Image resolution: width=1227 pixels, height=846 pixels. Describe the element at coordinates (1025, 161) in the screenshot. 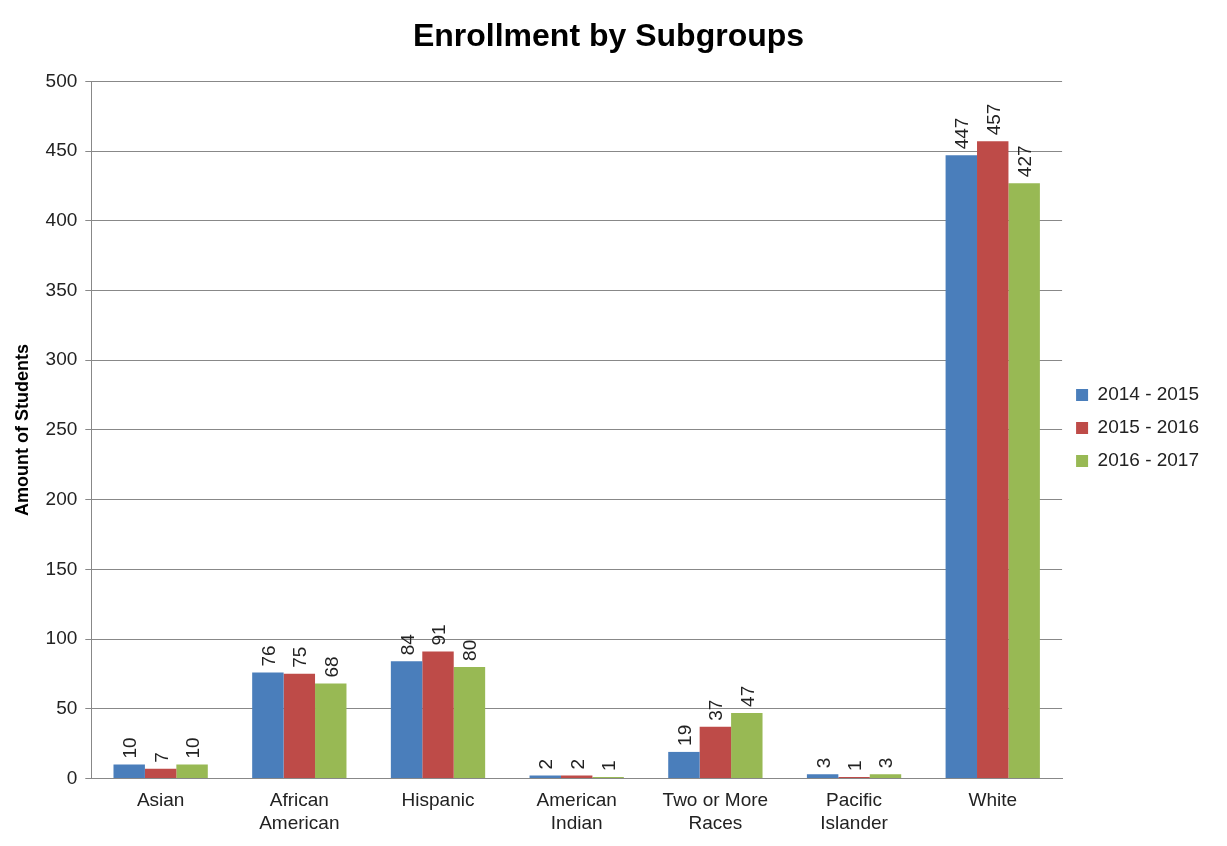

I see `data-label: 427` at that location.